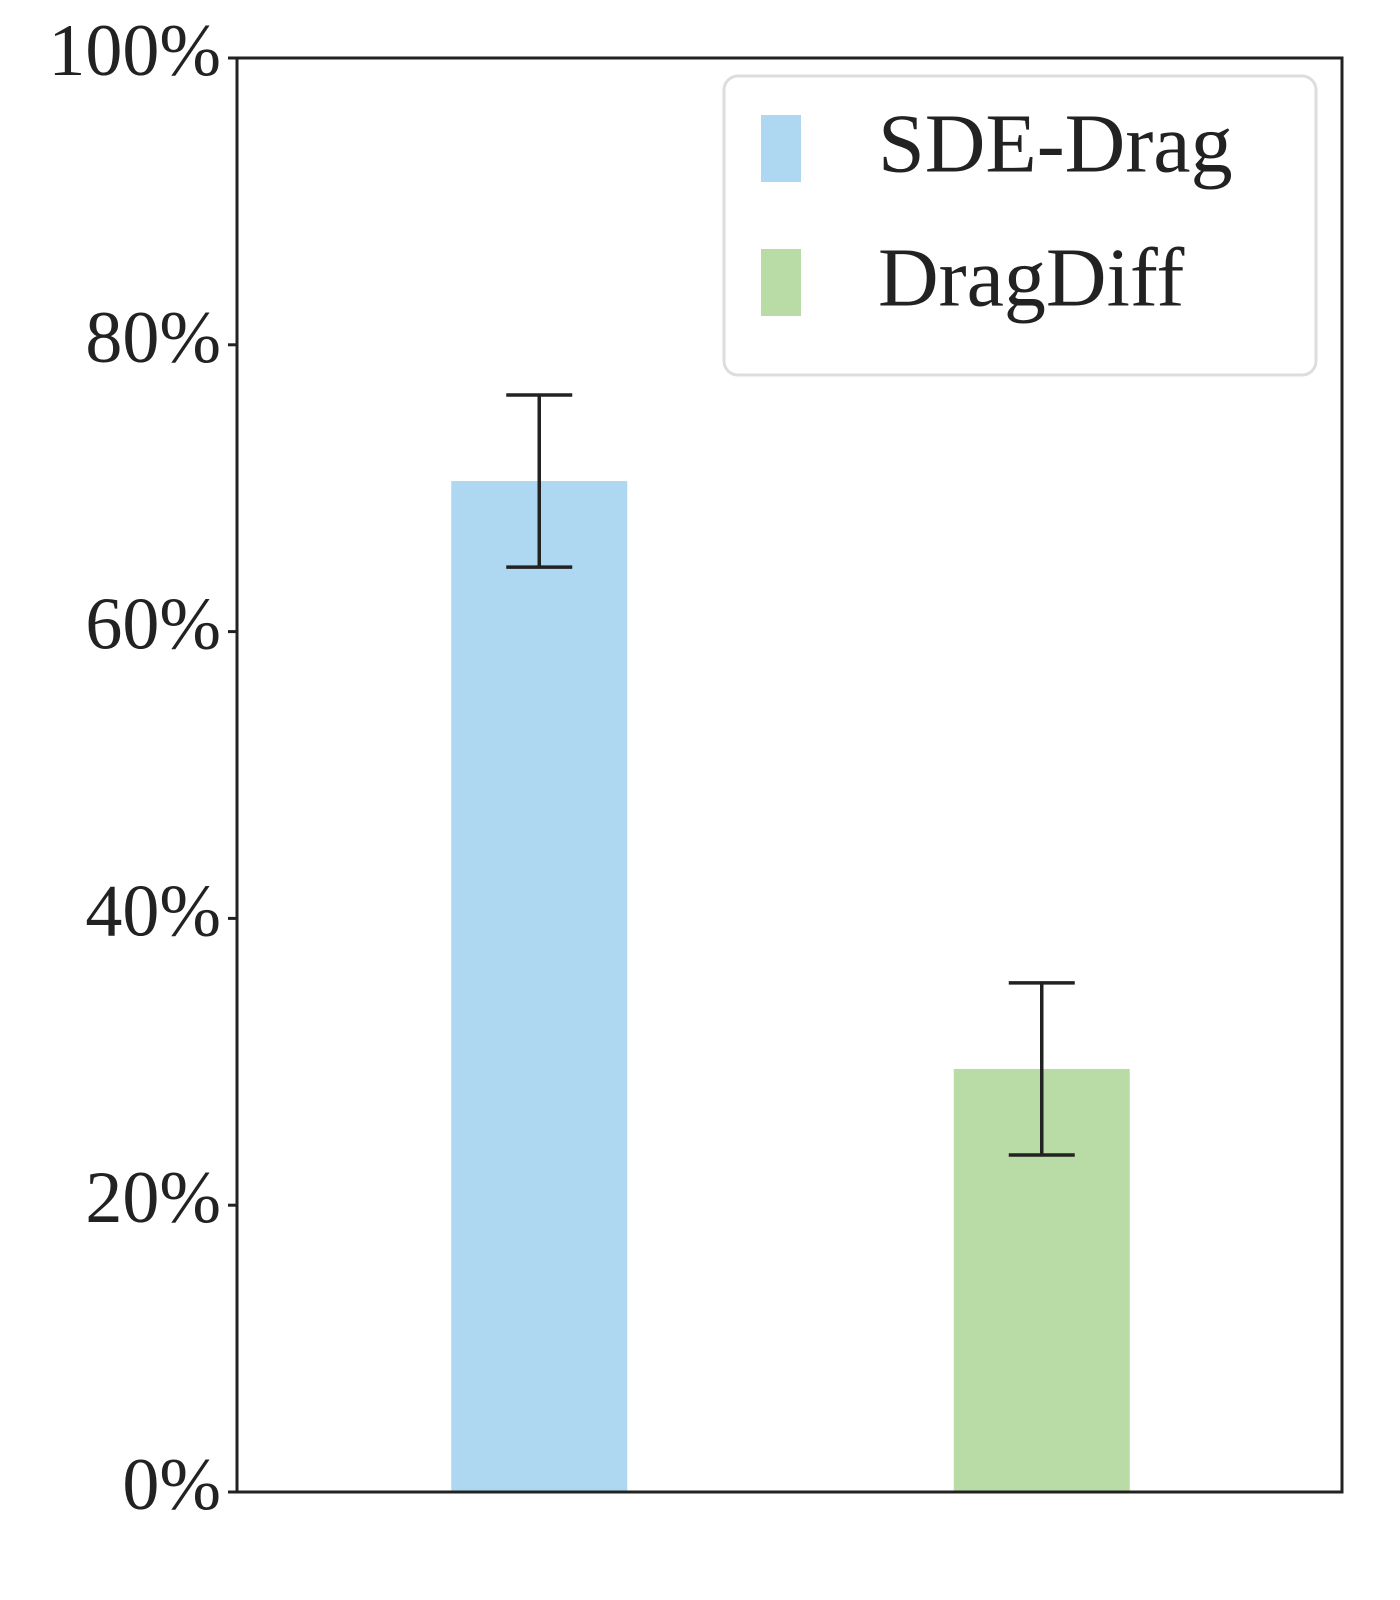  Describe the element at coordinates (153, 1198) in the screenshot. I see `y-tick-label: 20%` at that location.